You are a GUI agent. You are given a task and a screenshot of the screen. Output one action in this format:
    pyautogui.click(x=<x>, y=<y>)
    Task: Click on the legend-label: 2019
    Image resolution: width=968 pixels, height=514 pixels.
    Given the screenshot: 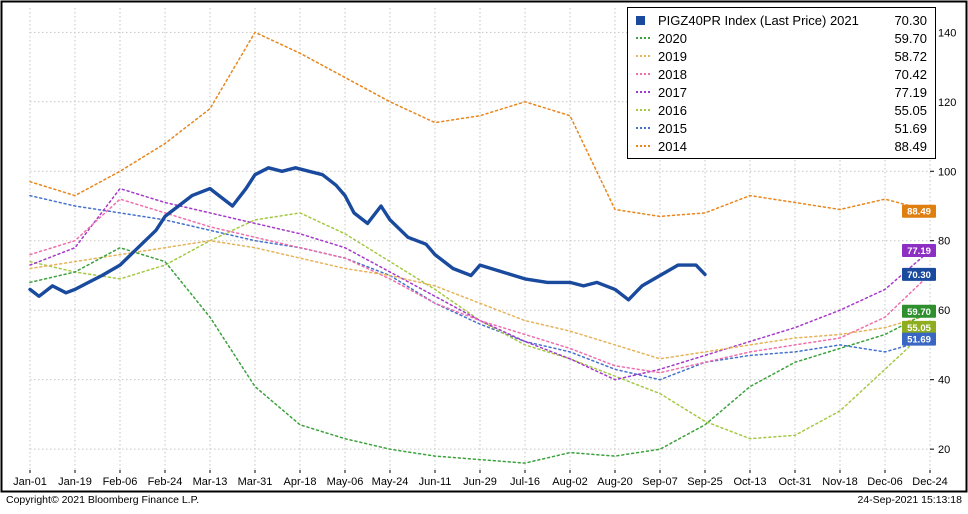 What is the action you would take?
    pyautogui.click(x=672, y=56)
    